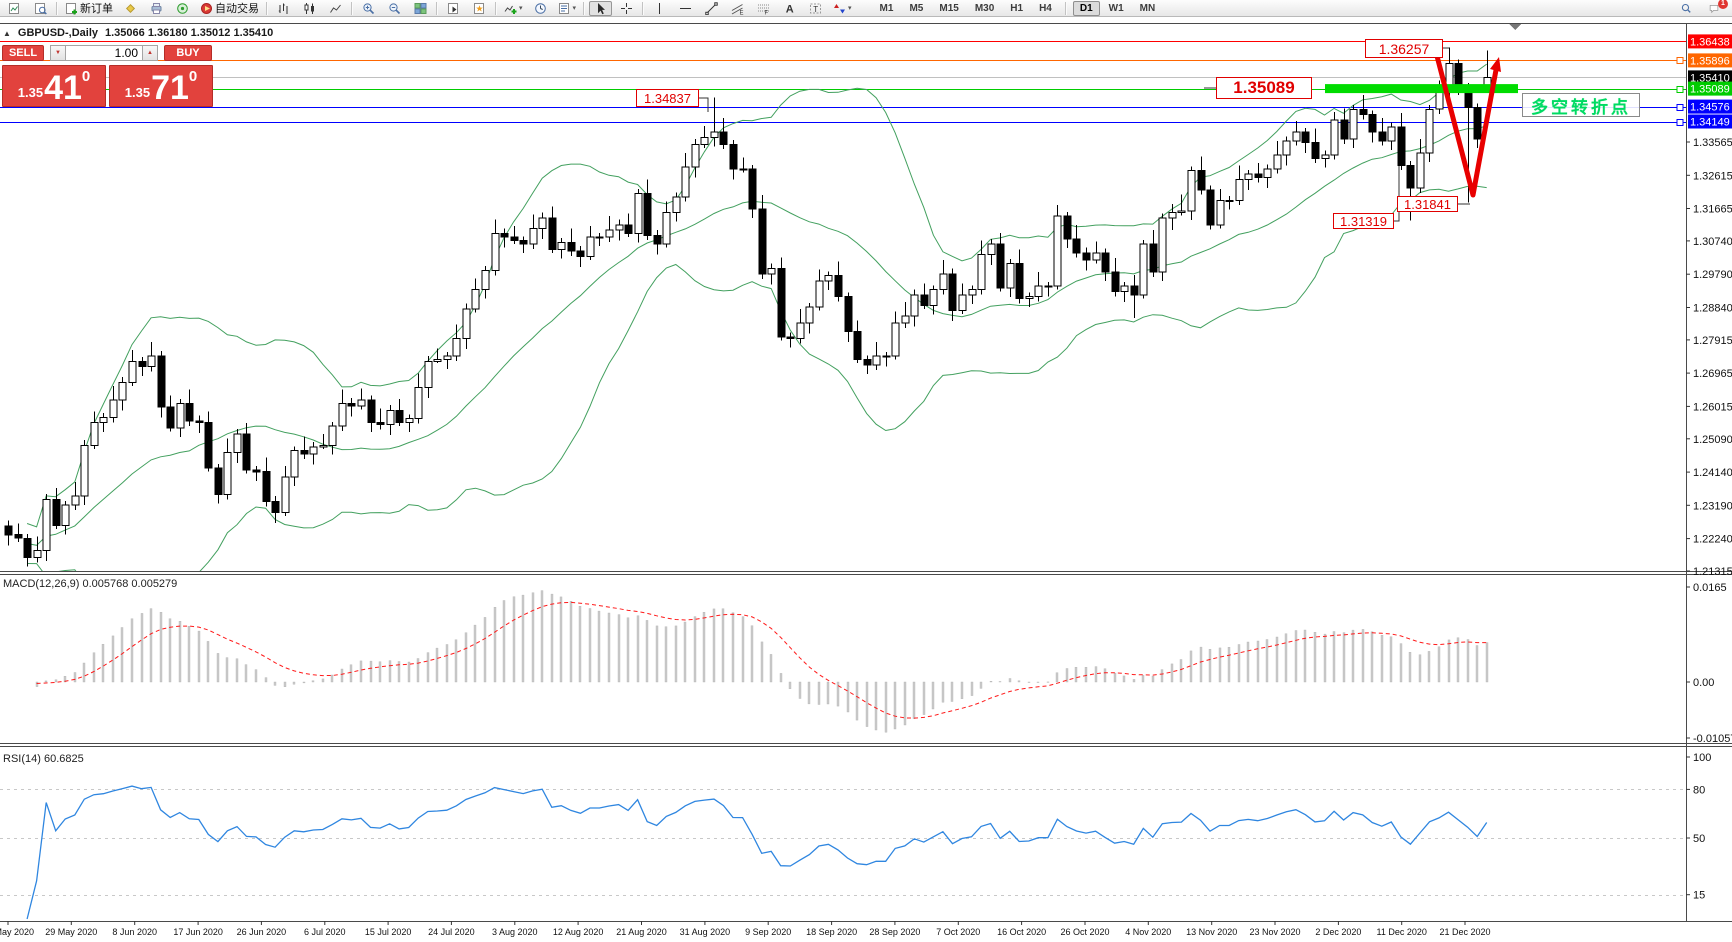 The image size is (1732, 942). I want to click on chart-title: GBPUSD-,Daily, so click(57, 33).